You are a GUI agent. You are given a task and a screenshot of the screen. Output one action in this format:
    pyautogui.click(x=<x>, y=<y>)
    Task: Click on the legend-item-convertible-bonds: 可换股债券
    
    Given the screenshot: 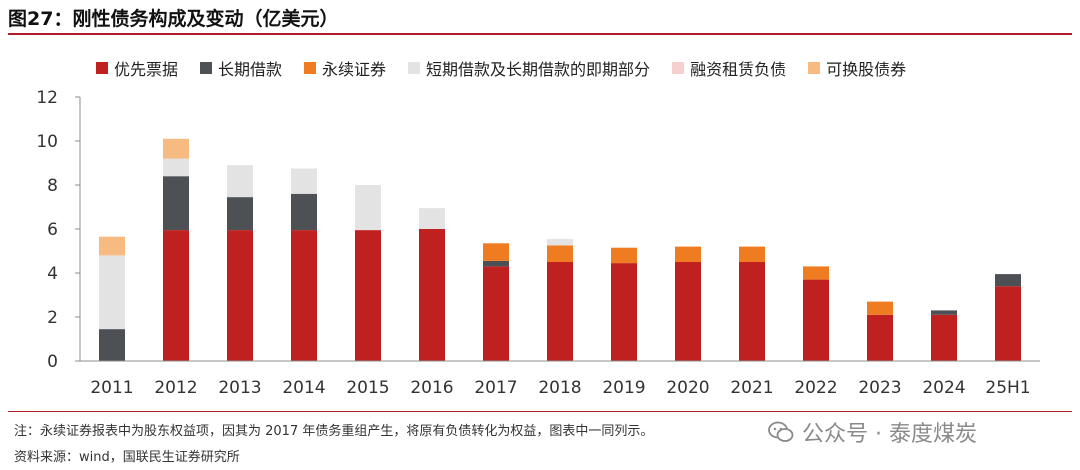 What is the action you would take?
    pyautogui.click(x=857, y=68)
    